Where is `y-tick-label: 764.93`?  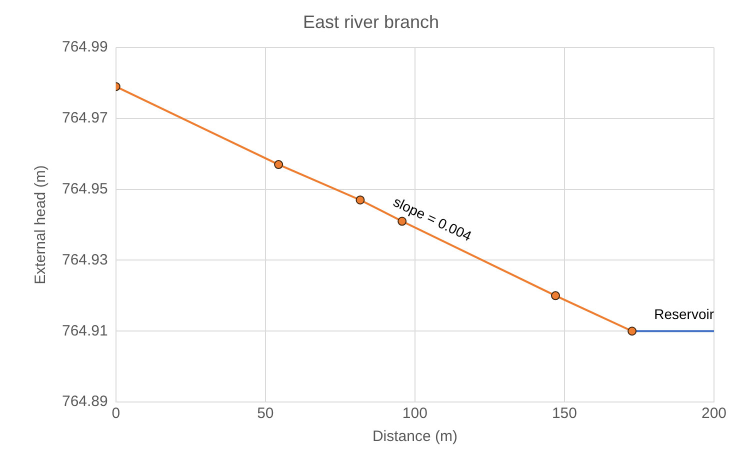
y-tick-label: 764.93 is located at coordinates (85, 259).